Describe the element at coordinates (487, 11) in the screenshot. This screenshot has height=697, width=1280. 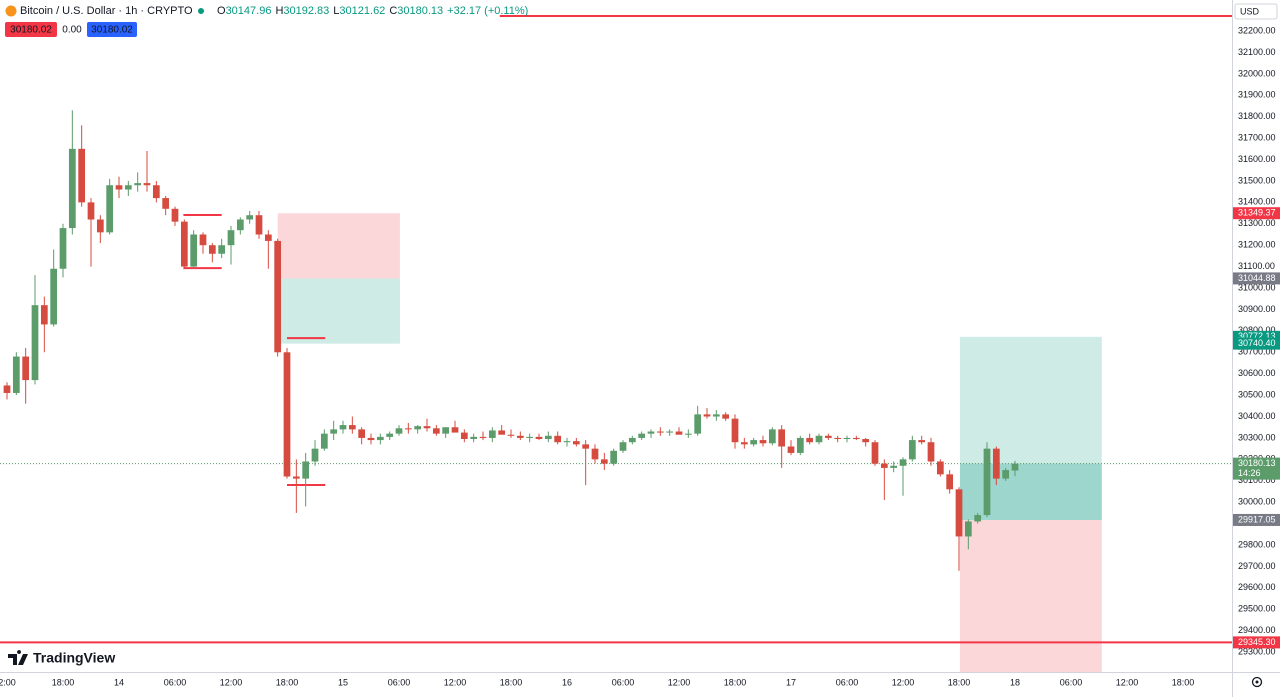
I see `change: +32.17 (+0.11%)` at that location.